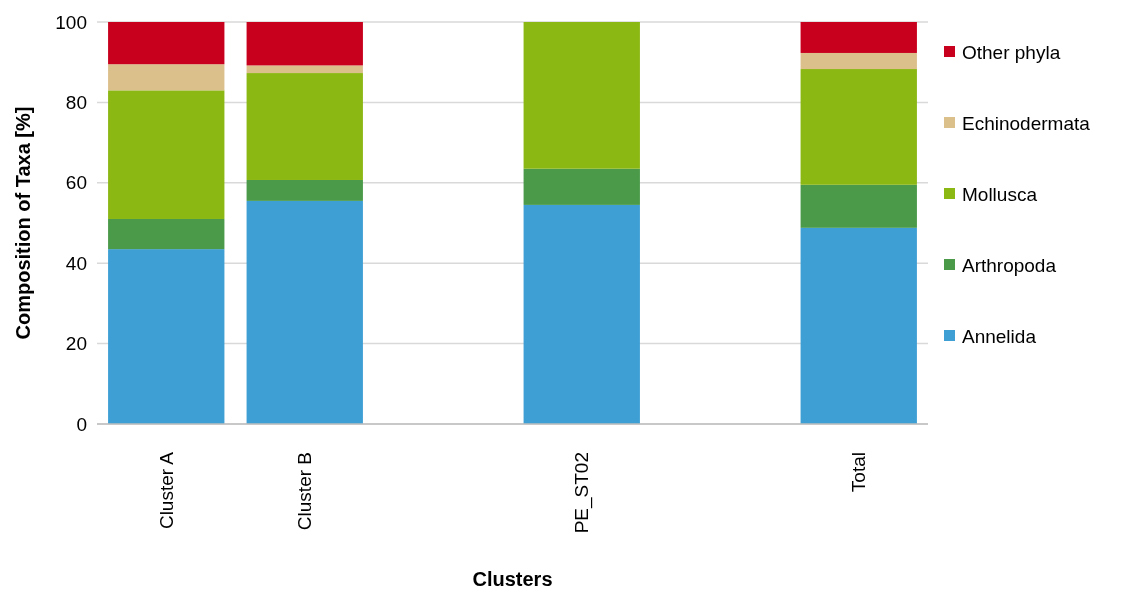 The height and width of the screenshot is (594, 1140). Describe the element at coordinates (81, 424) in the screenshot. I see `y-tick-label: 0` at that location.